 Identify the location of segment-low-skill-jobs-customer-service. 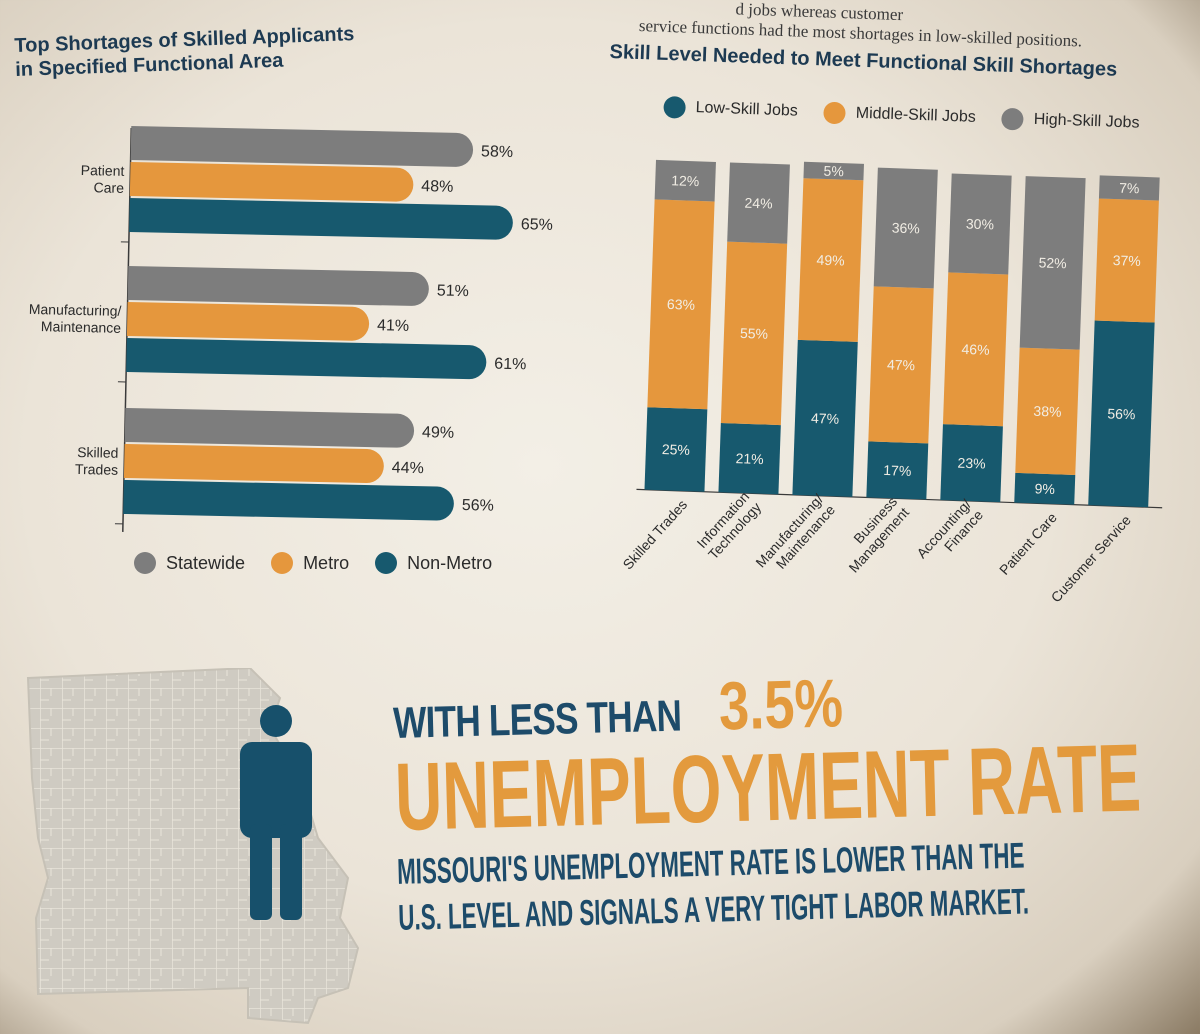
(1121, 414).